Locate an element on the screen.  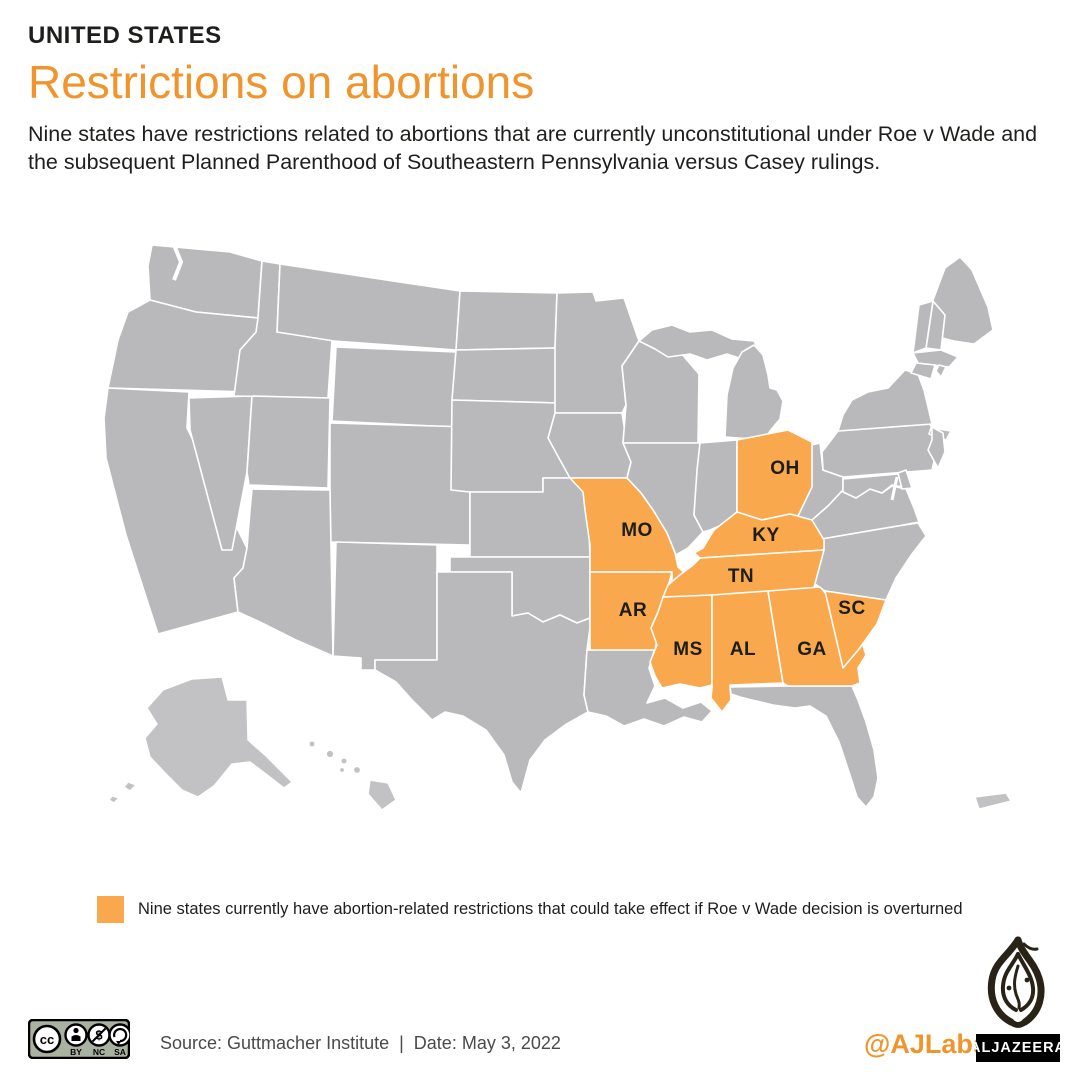
state-new-mexico is located at coordinates (385, 606).